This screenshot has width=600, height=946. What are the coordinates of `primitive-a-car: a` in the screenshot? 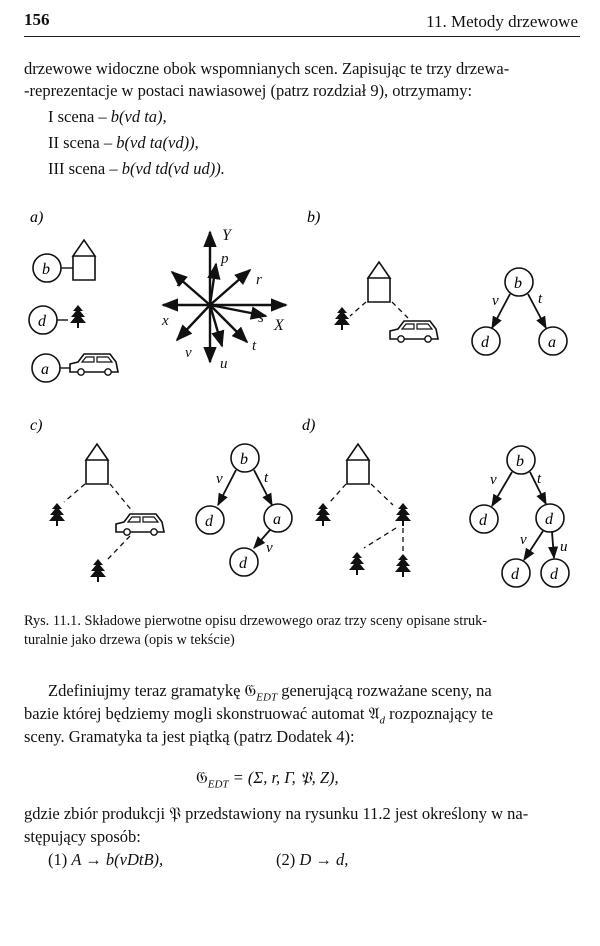 It's located at (75, 368).